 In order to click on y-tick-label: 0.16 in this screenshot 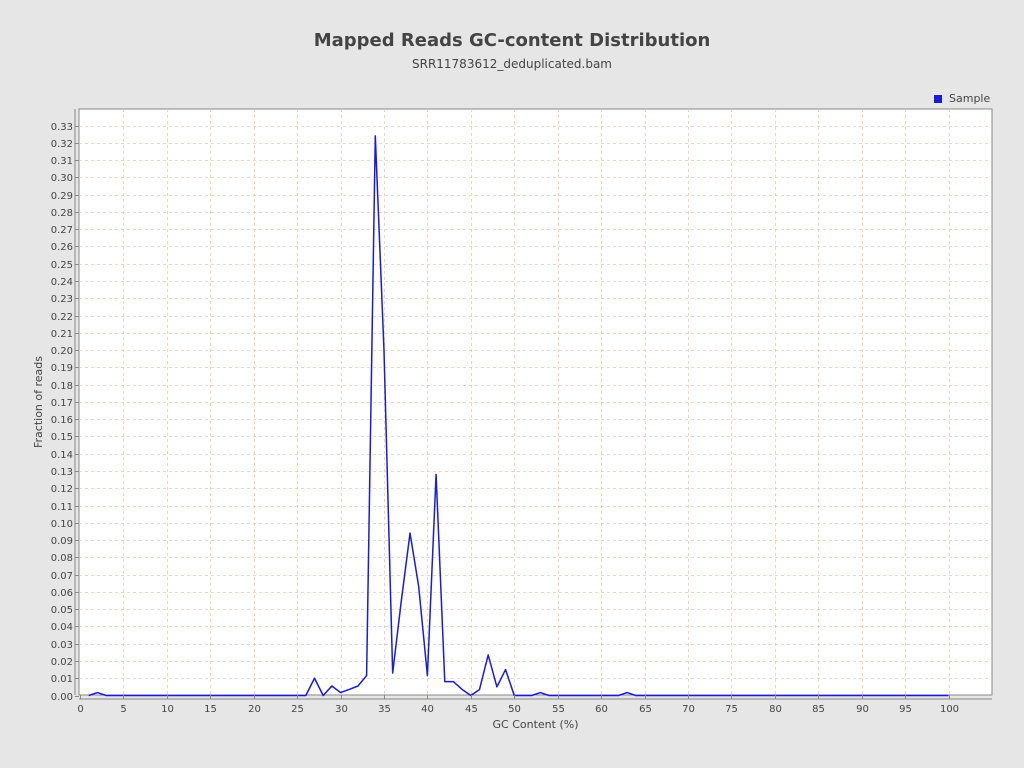, I will do `click(62, 420)`.